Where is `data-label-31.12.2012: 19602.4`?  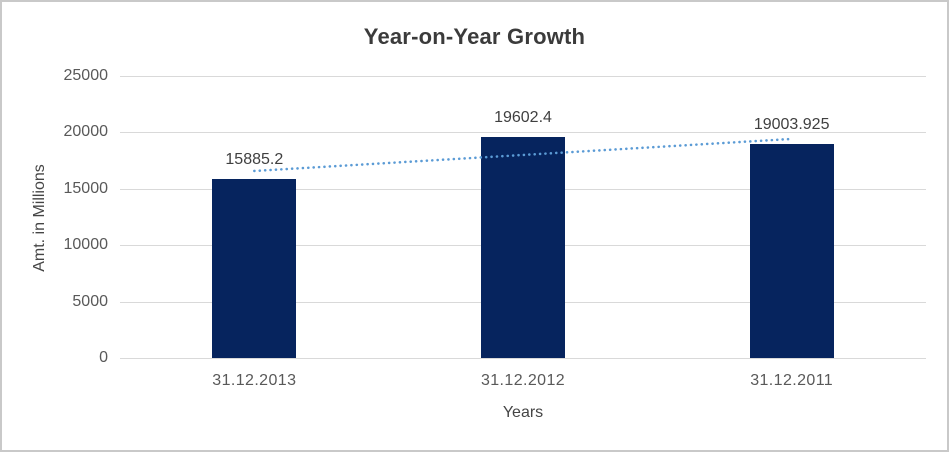
data-label-31.12.2012: 19602.4 is located at coordinates (523, 117).